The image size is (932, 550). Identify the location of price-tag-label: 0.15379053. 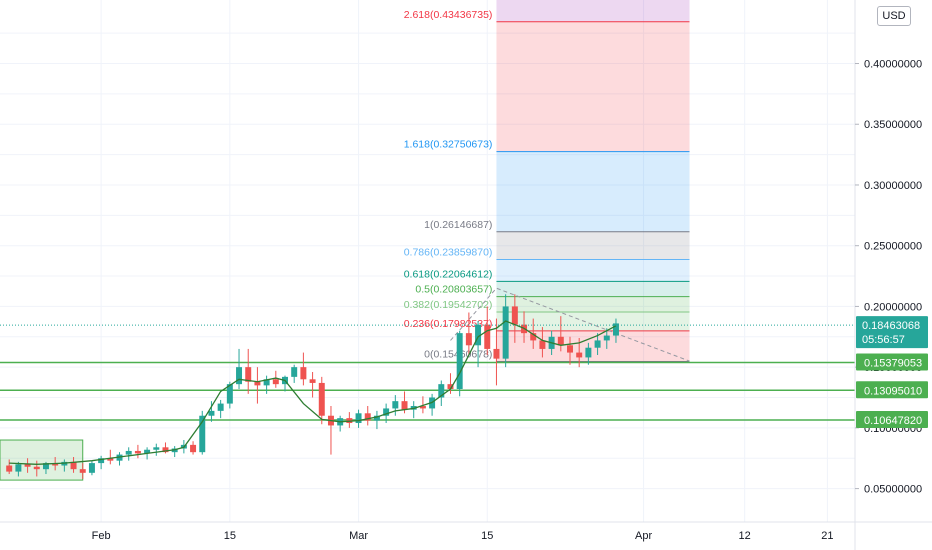
(893, 364).